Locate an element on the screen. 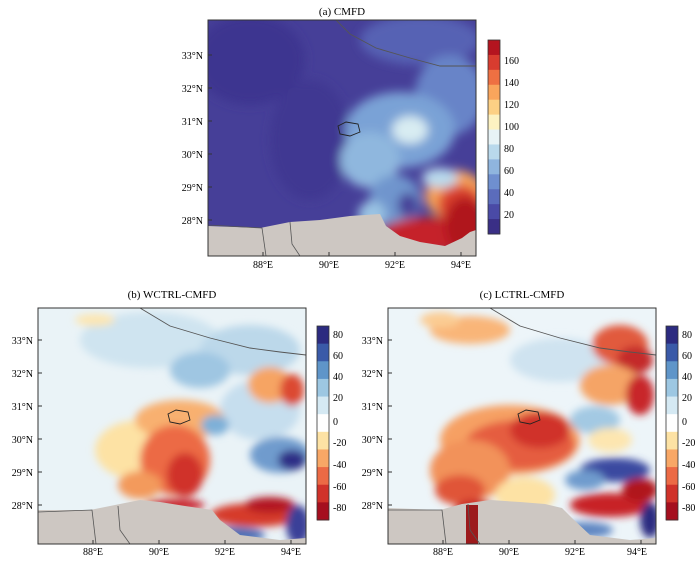  panel-c-colorbar-tick: -60 is located at coordinates (688, 487).